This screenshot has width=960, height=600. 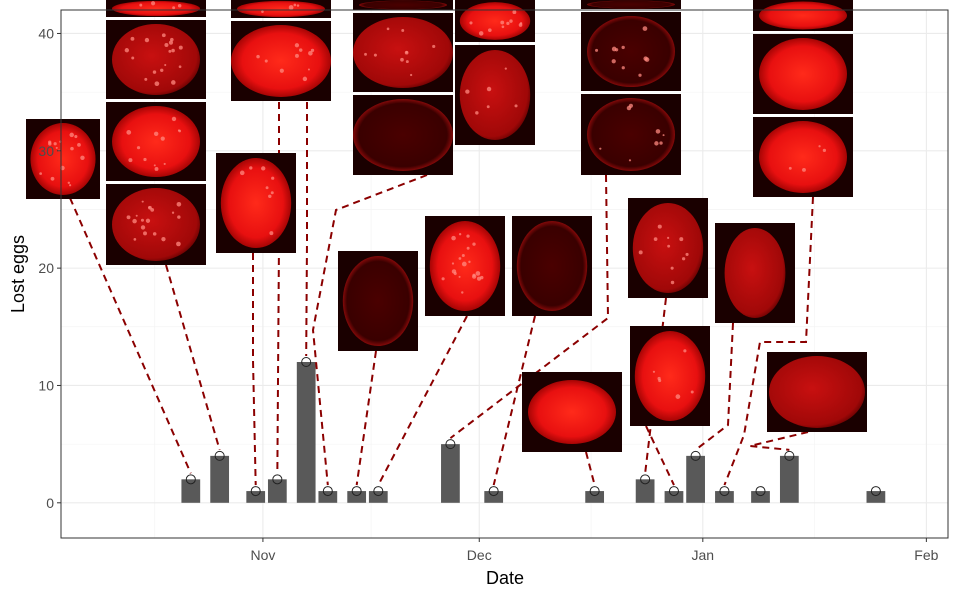 What do you see at coordinates (505, 578) in the screenshot?
I see `x-axis-title: Date` at bounding box center [505, 578].